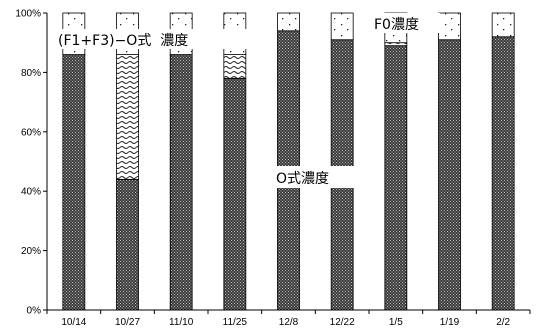 Image resolution: width=540 pixels, height=328 pixels. I want to click on x-tick-label: 12/22, so click(342, 322).